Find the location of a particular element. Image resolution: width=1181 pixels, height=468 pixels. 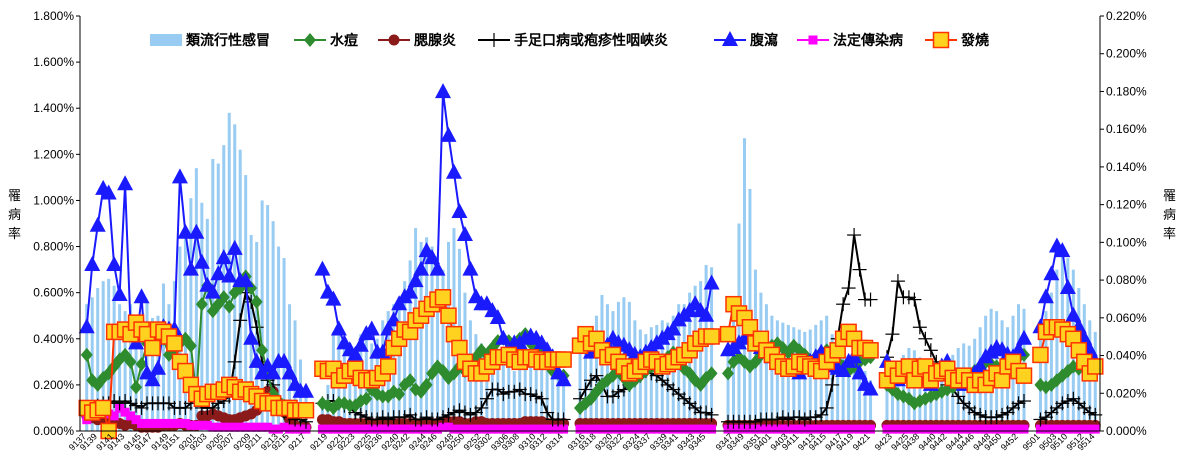

right-axis-title: 罹病率 is located at coordinates (1169, 215).